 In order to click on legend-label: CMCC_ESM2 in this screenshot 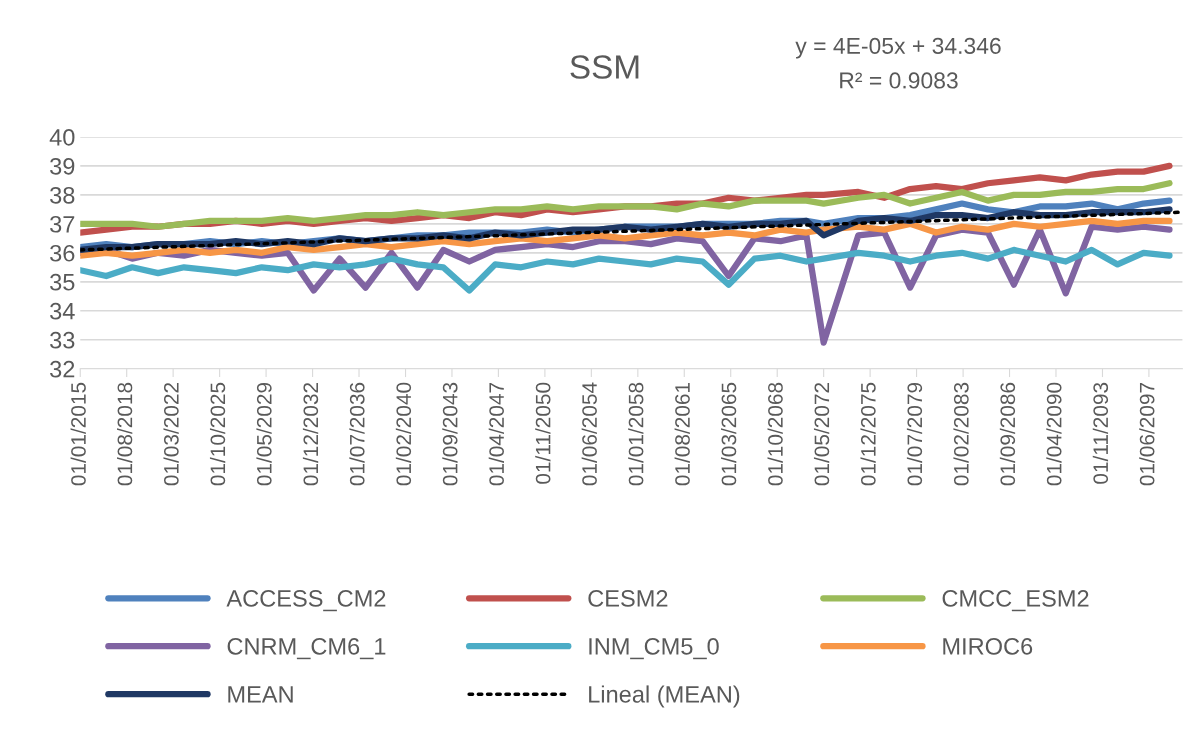, I will do `click(1015, 601)`.